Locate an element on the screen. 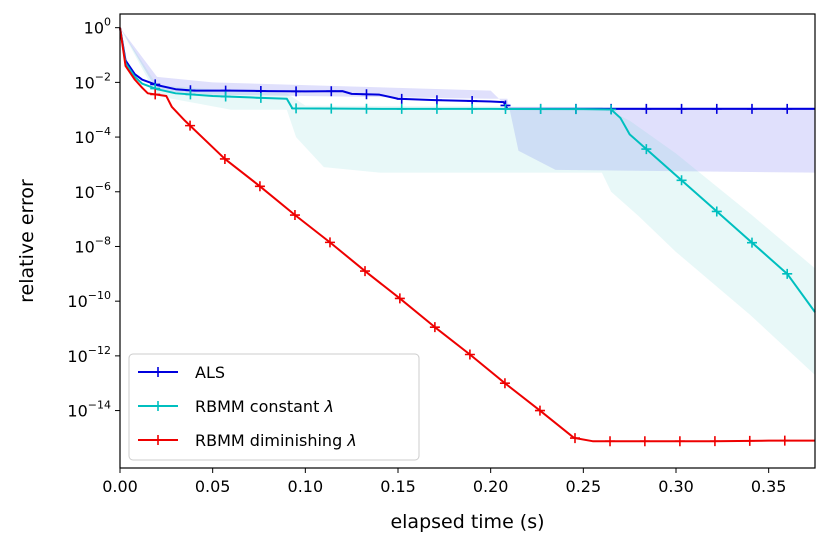 This screenshot has height=548, width=830. y-axis-label: relative error is located at coordinates (27, 241).